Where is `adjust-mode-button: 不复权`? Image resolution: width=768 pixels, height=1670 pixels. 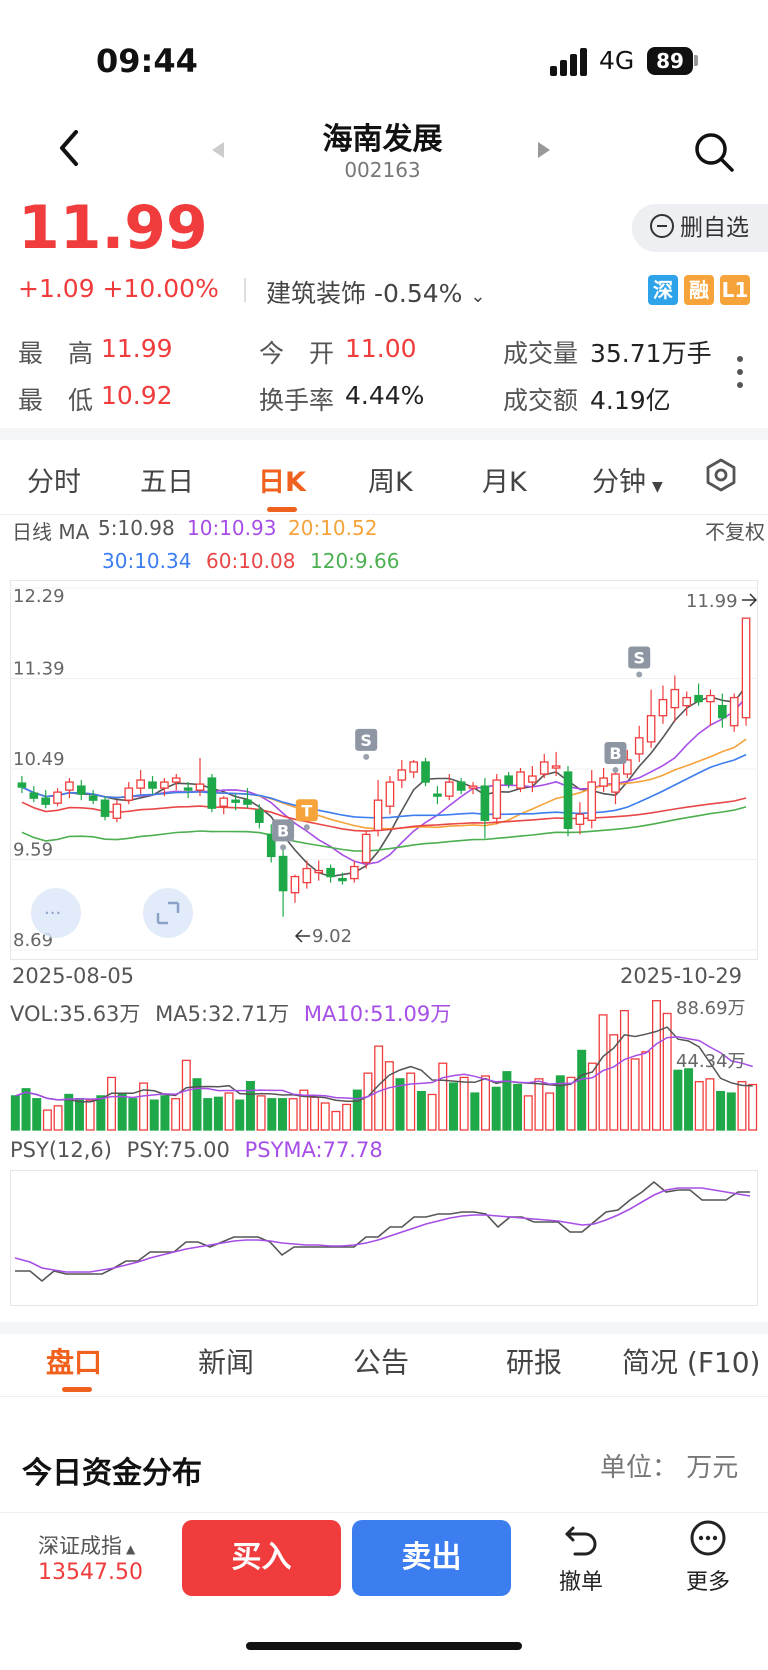
adjust-mode-button: 不复权 is located at coordinates (735, 532).